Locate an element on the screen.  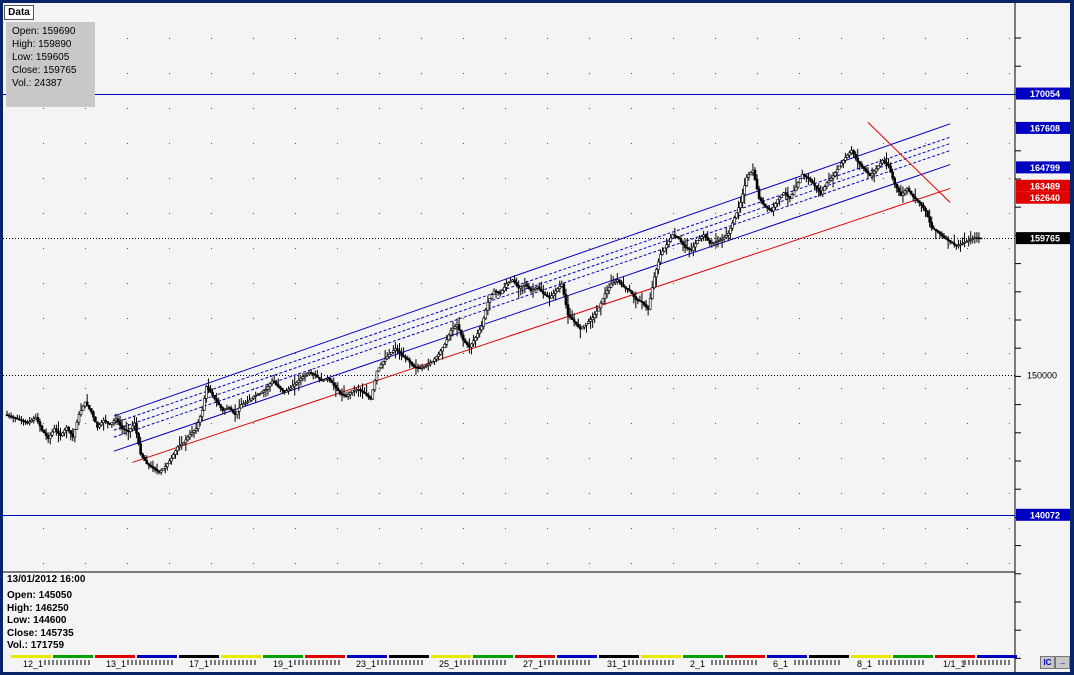
x-tick-label: 1/1_1 is located at coordinates (954, 664).